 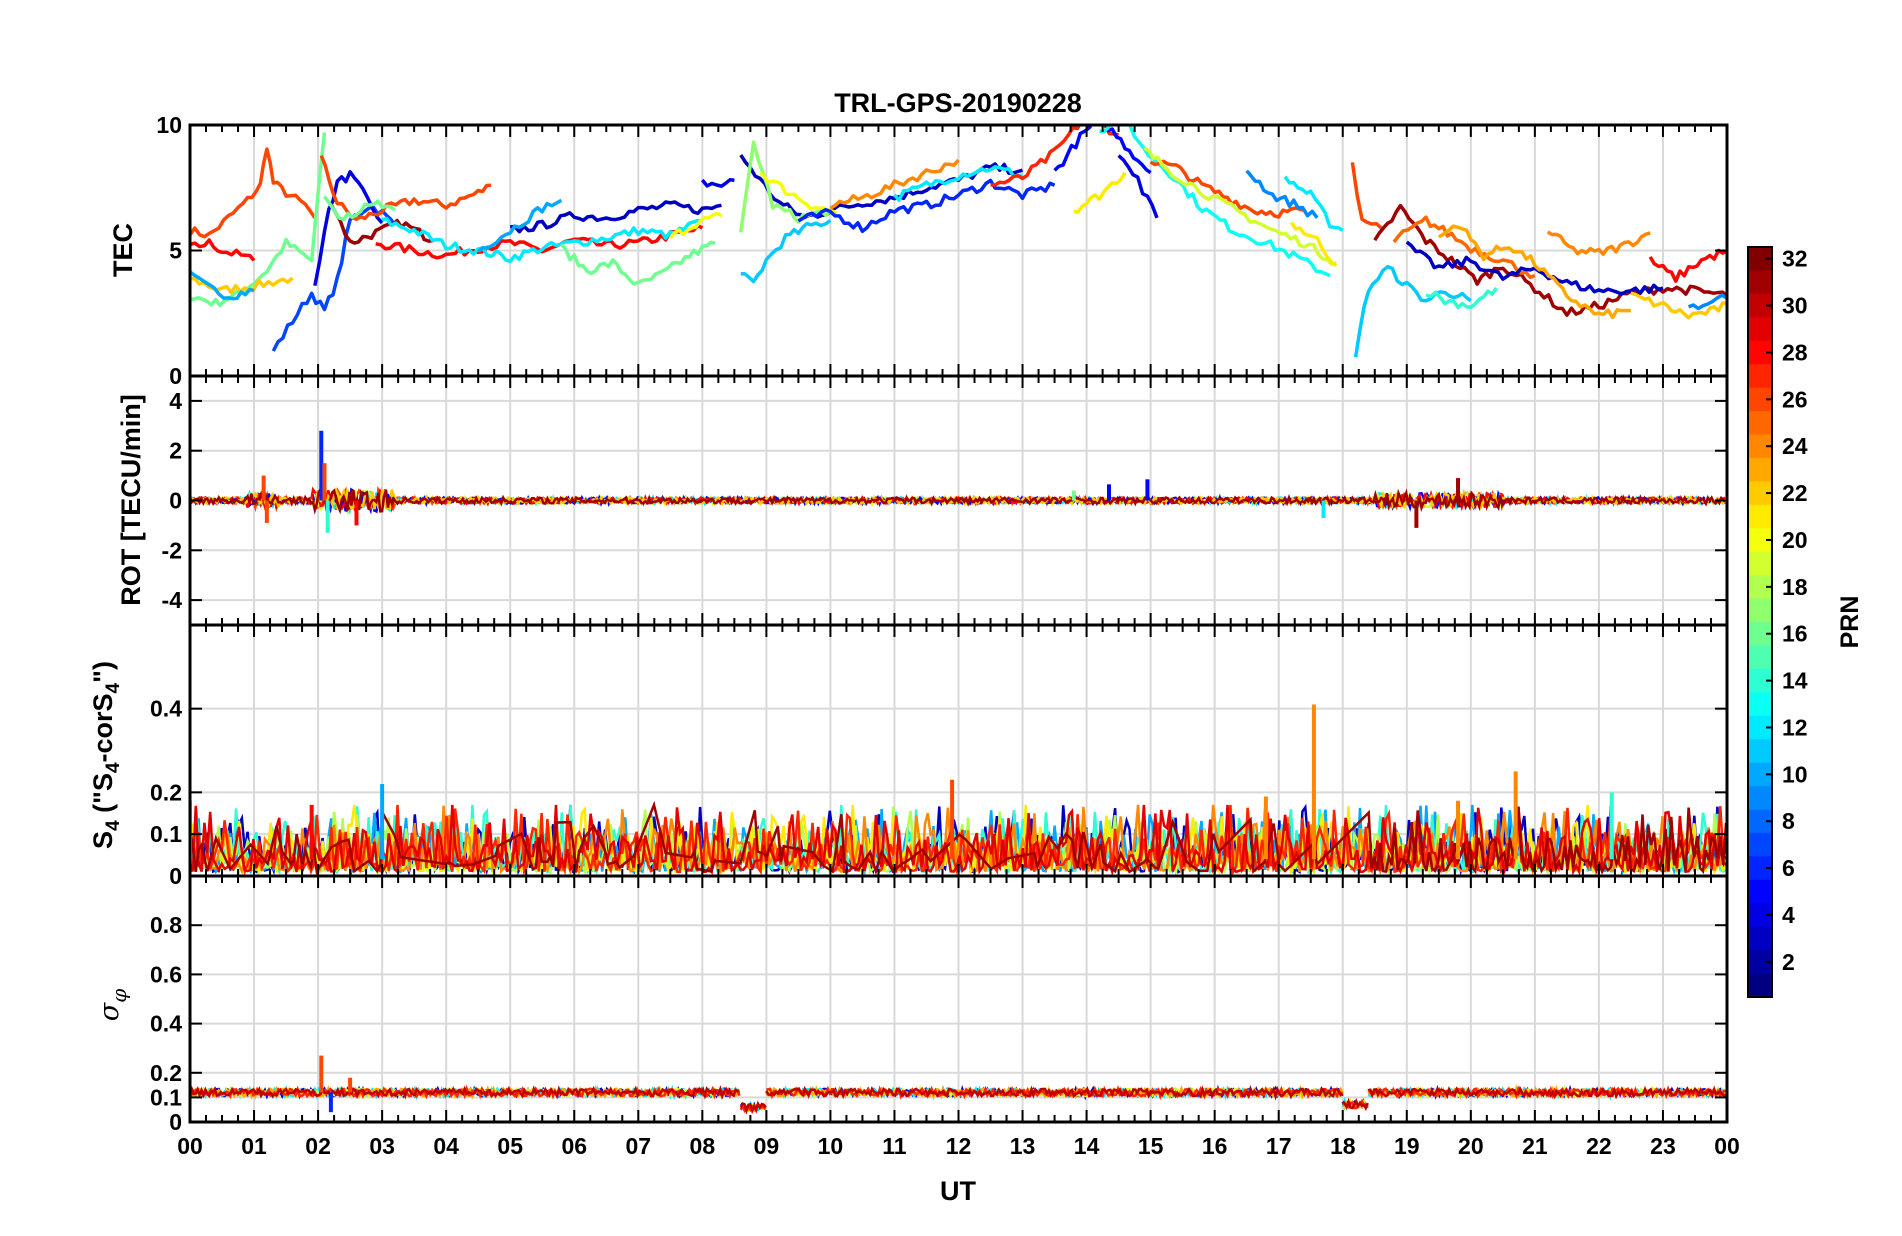 I want to click on tec-ylabel: TEC, so click(x=123, y=250).